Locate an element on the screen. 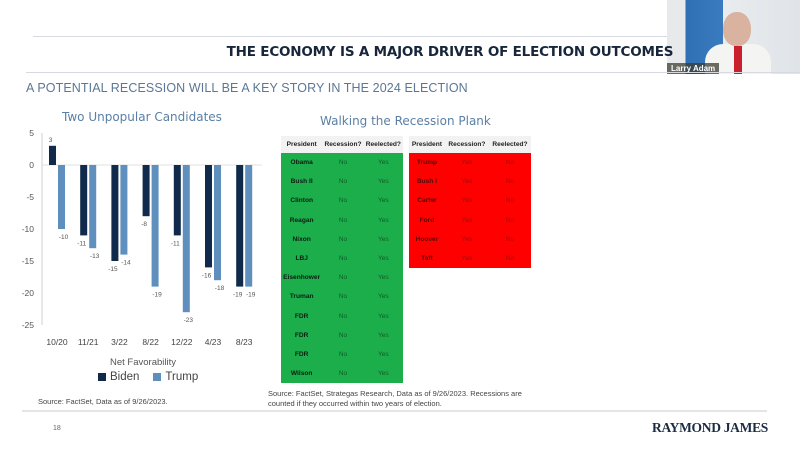 The height and width of the screenshot is (450, 800). table-row: Clinton No Yes is located at coordinates (342, 201).